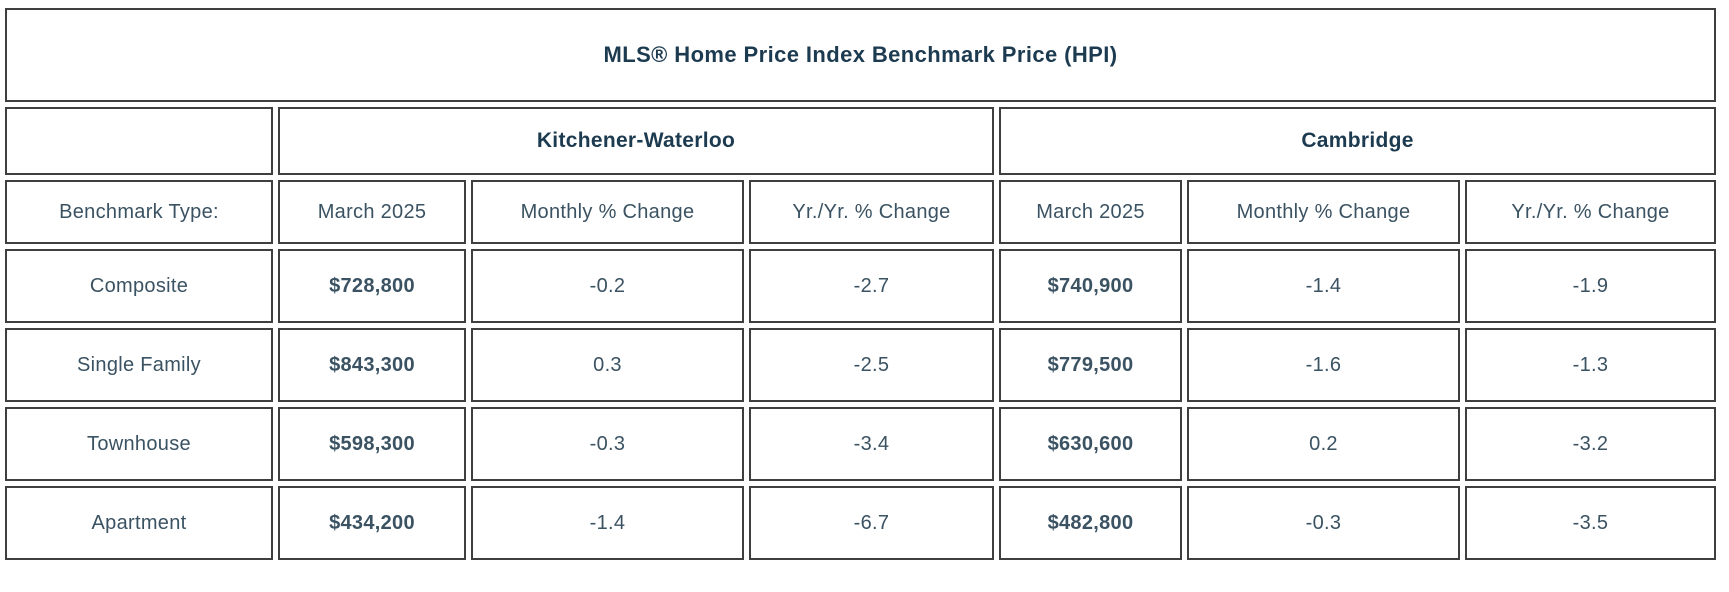  Describe the element at coordinates (372, 523) in the screenshot. I see `price-cell: $434,200` at that location.